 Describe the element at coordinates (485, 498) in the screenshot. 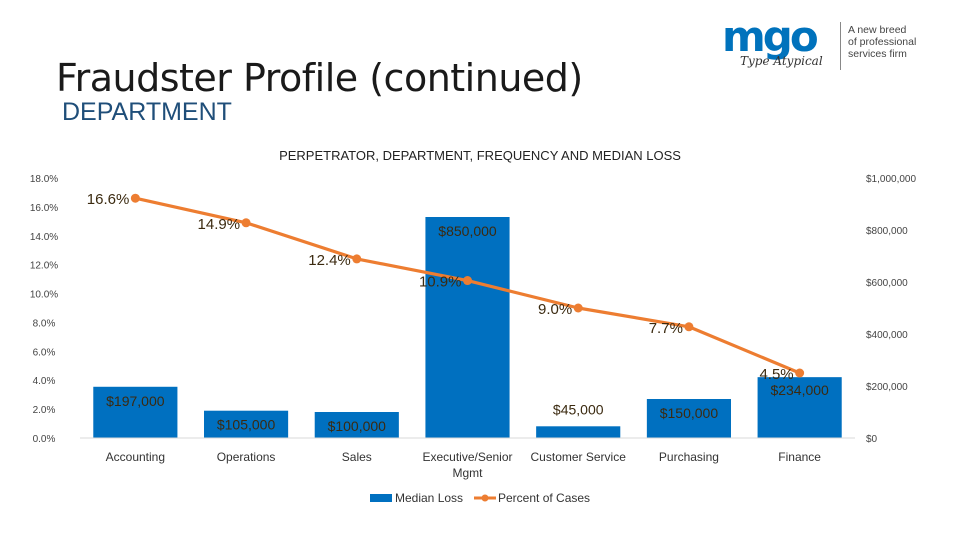

I see `legend-marker-percent-of-cases` at that location.